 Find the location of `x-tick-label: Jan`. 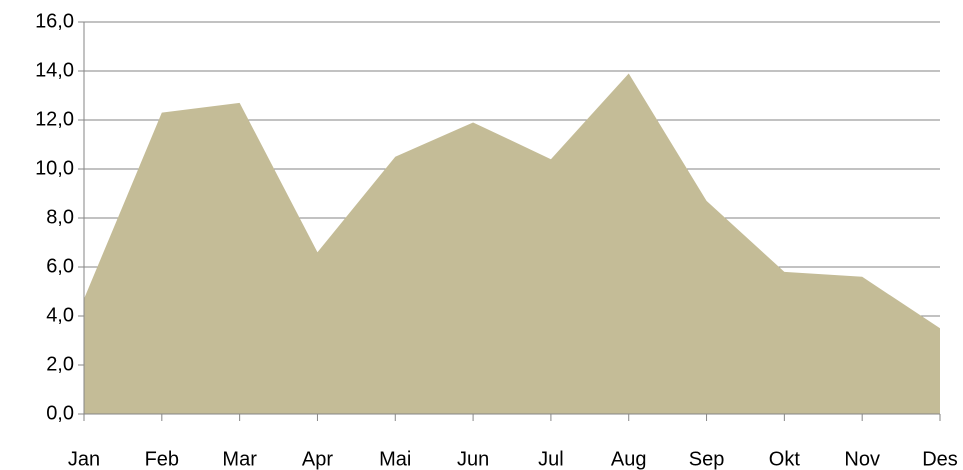

x-tick-label: Jan is located at coordinates (84, 459).